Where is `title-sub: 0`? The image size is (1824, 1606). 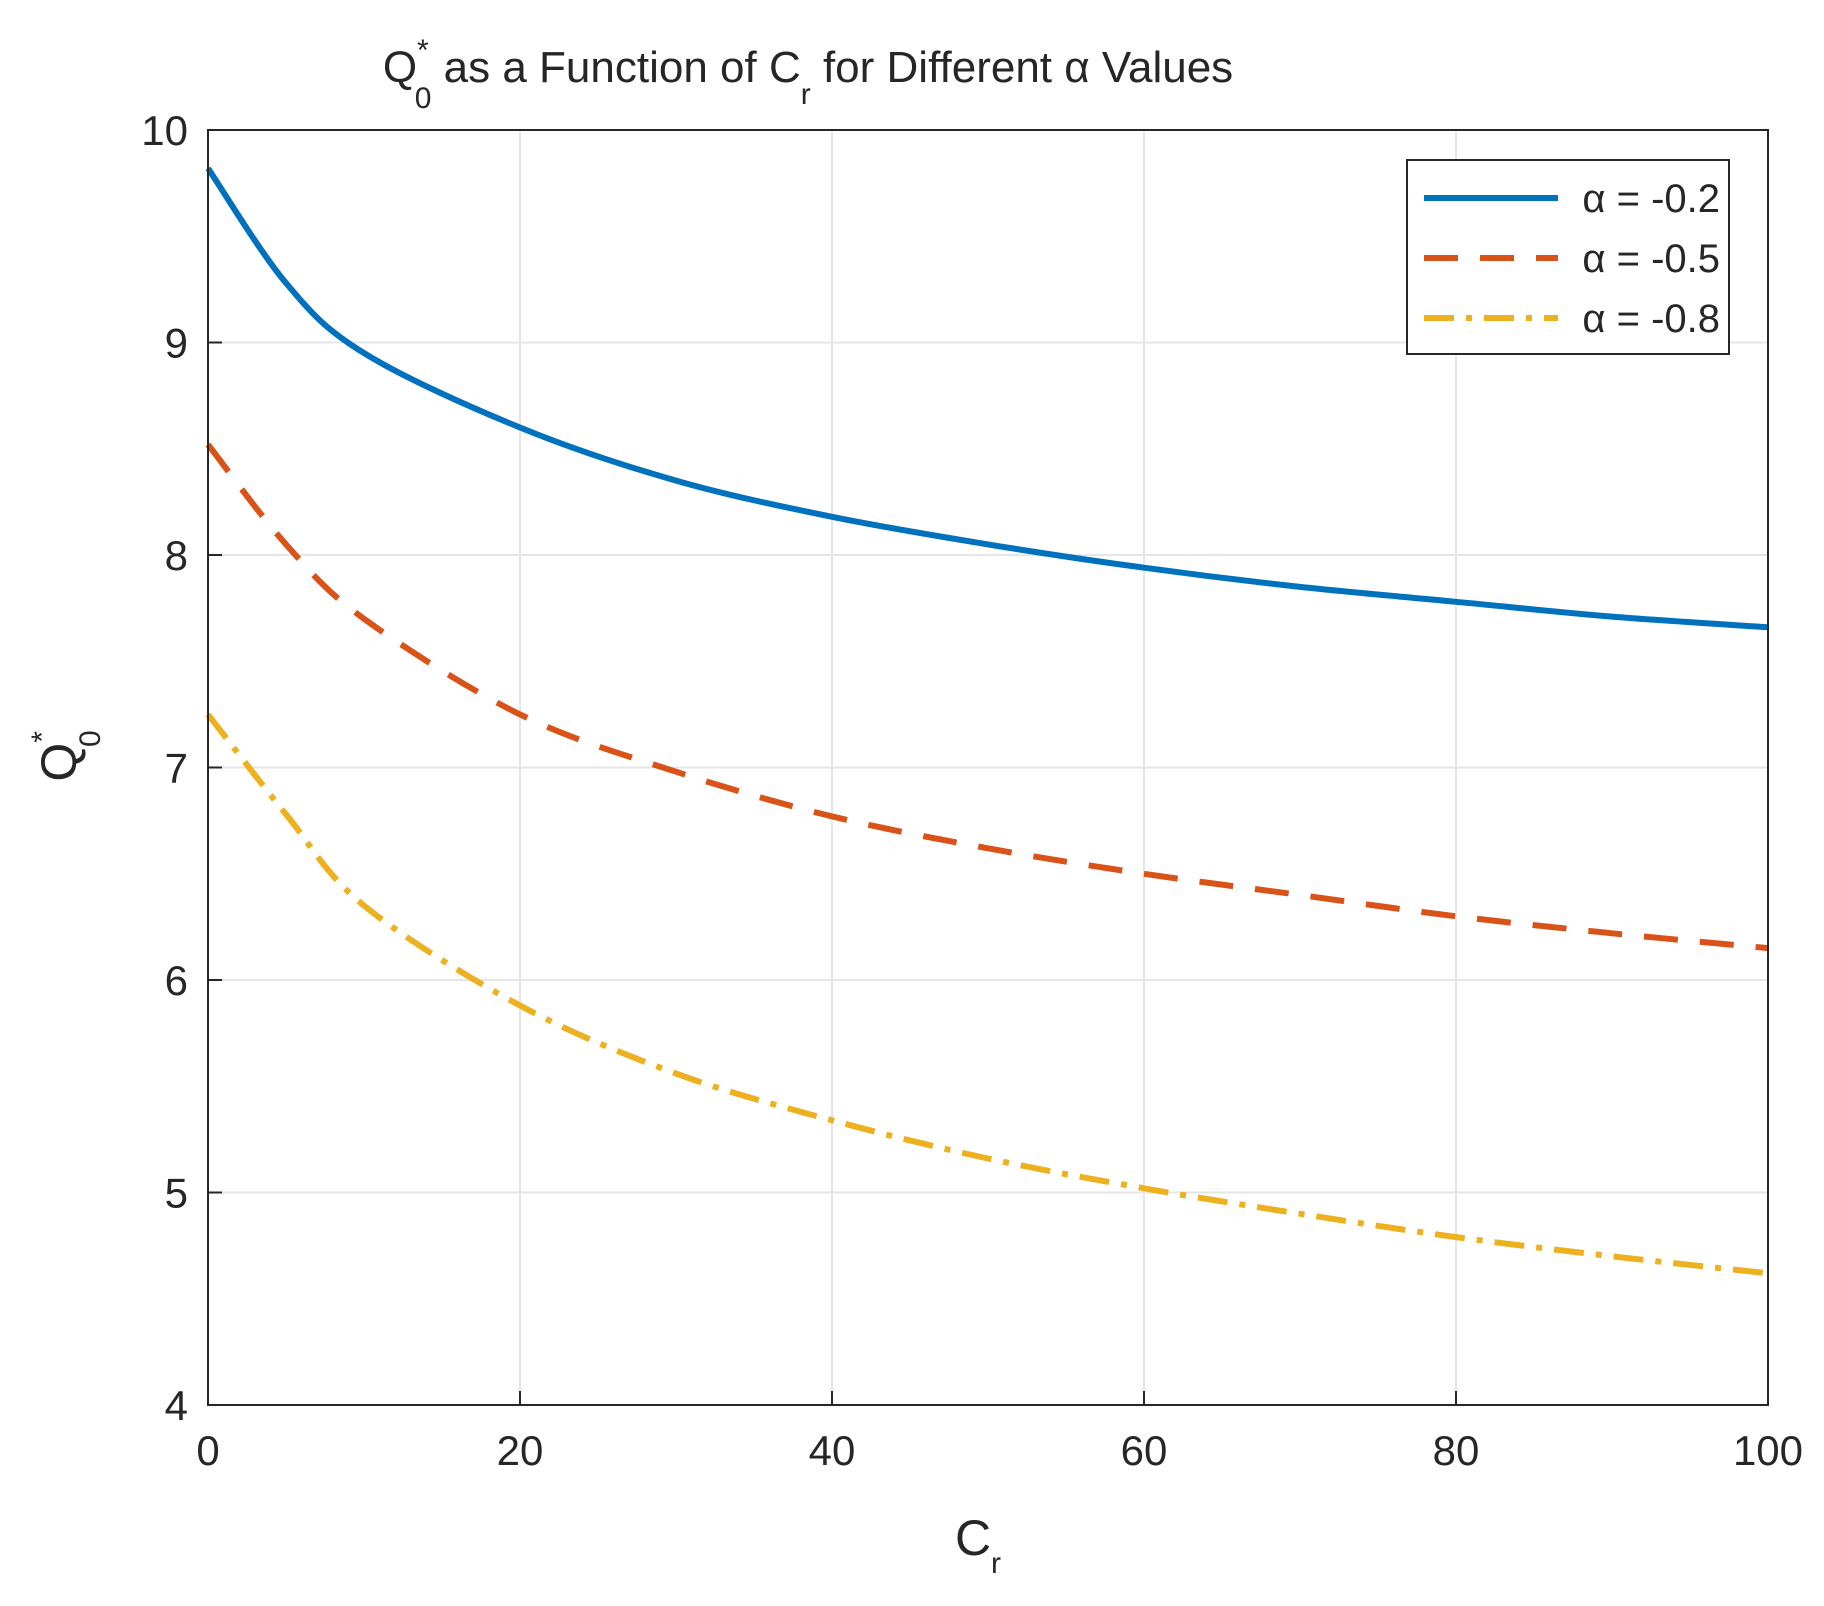 title-sub: 0 is located at coordinates (423, 98).